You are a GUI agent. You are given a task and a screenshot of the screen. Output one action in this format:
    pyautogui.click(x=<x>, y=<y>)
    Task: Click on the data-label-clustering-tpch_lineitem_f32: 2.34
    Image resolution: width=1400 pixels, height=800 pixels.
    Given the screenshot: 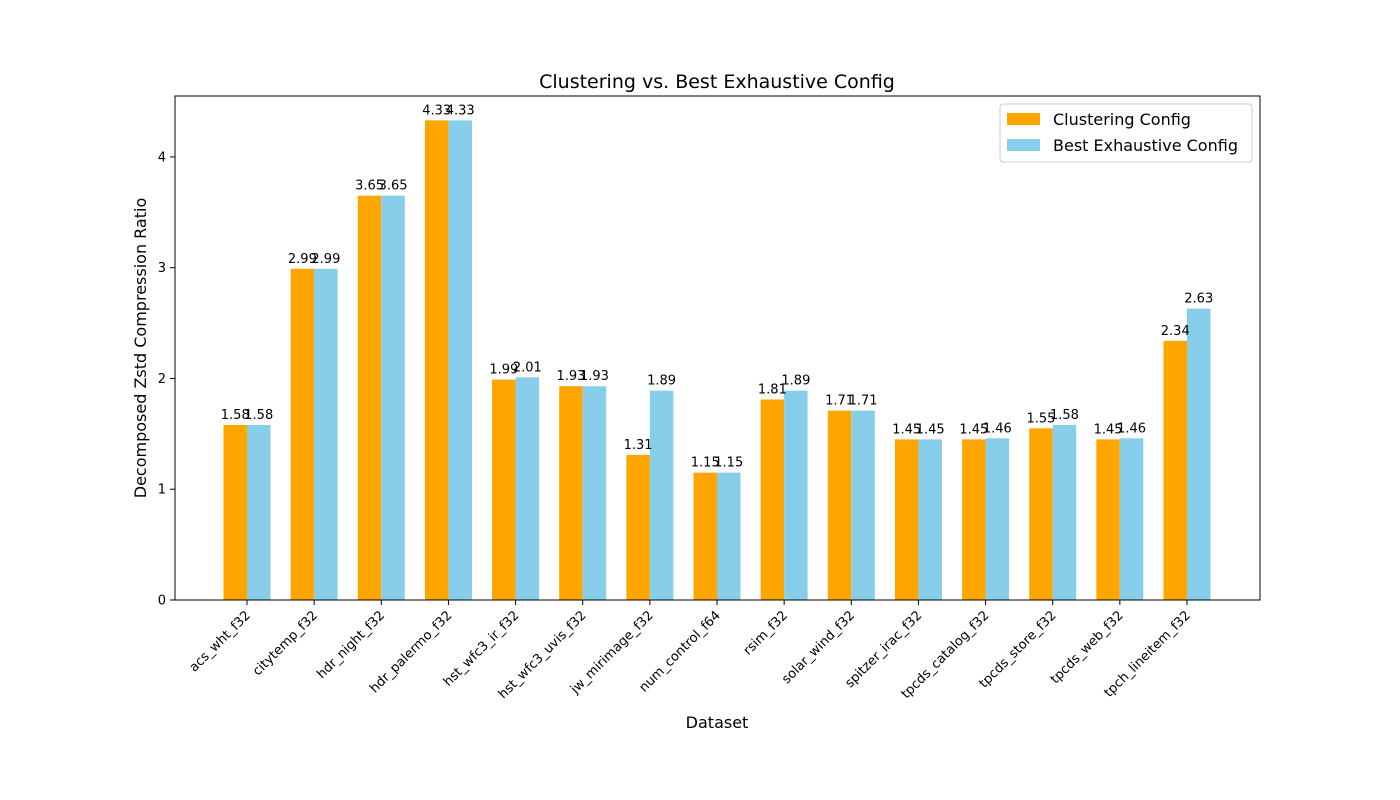 What is the action you would take?
    pyautogui.click(x=1175, y=331)
    